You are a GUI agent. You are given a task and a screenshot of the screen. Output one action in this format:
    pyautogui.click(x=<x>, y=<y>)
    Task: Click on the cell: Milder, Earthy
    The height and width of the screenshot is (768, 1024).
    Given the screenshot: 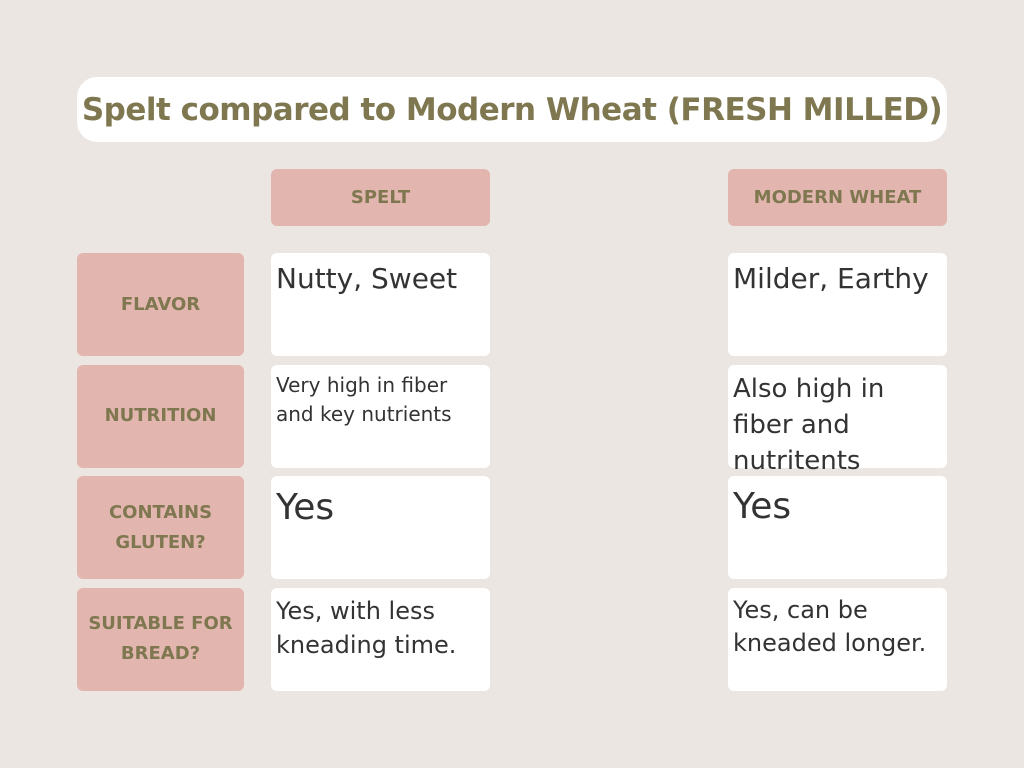 What is the action you would take?
    pyautogui.click(x=837, y=304)
    